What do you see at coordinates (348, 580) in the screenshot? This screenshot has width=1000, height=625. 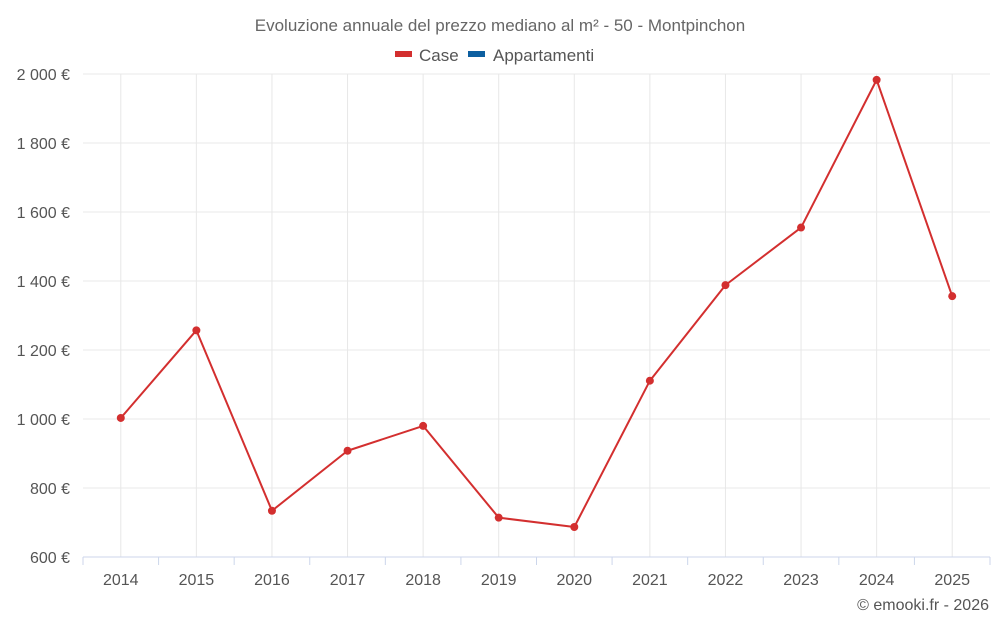 I see `x-tick-label: 2017` at bounding box center [348, 580].